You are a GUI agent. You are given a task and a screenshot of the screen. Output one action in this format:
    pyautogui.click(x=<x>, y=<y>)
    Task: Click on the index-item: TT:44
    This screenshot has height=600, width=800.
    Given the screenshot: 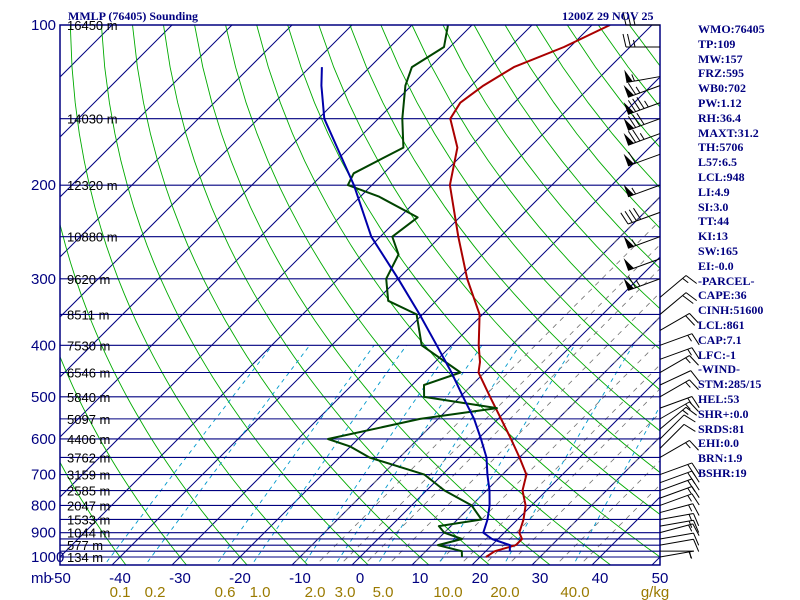 What is the action you would take?
    pyautogui.click(x=714, y=221)
    